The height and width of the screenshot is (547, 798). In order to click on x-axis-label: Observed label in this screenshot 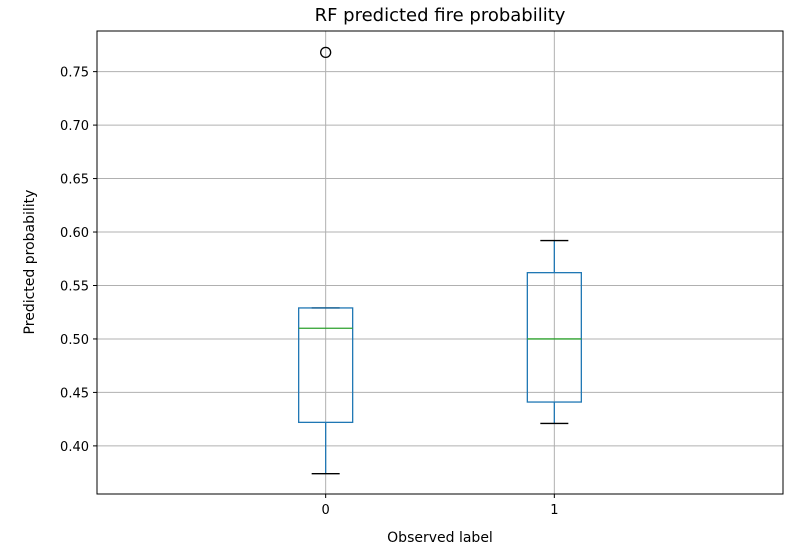, I will do `click(440, 538)`.